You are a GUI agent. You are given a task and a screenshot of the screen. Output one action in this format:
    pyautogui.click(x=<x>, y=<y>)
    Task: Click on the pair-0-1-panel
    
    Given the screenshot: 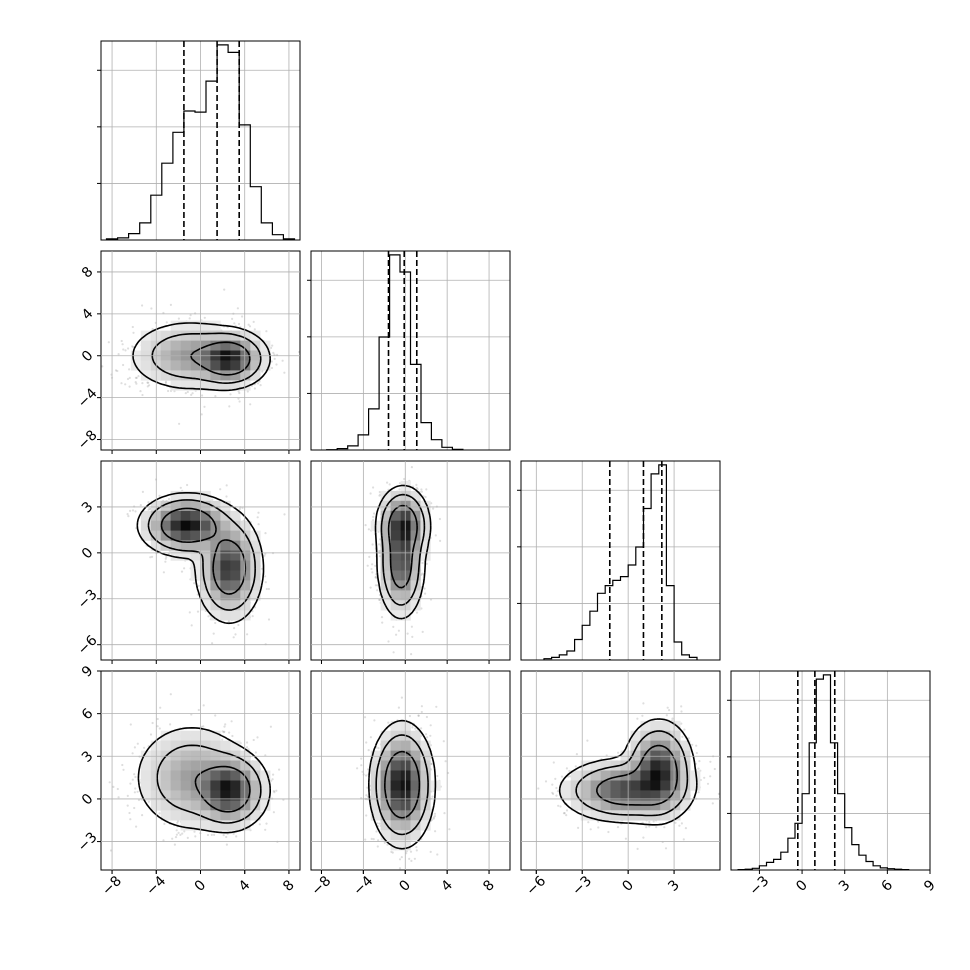 What is the action you would take?
    pyautogui.click(x=200, y=352)
    